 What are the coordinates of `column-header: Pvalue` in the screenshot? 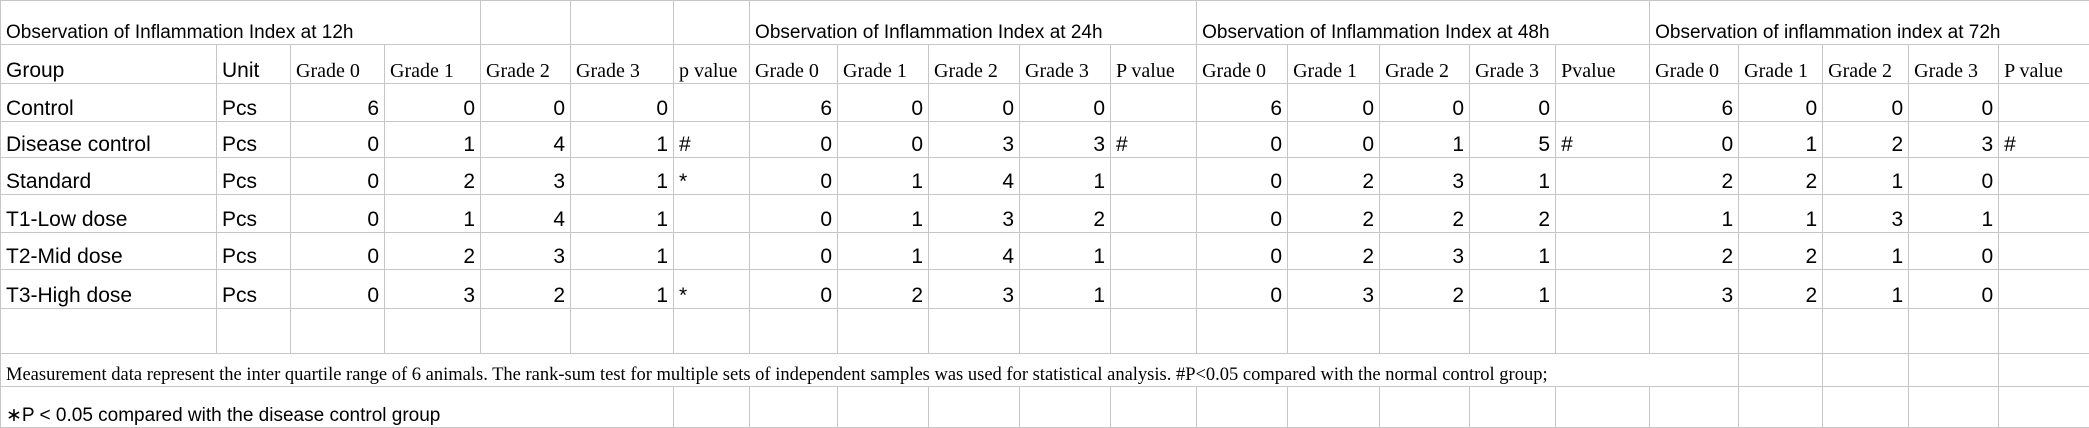 It's located at (1603, 64).